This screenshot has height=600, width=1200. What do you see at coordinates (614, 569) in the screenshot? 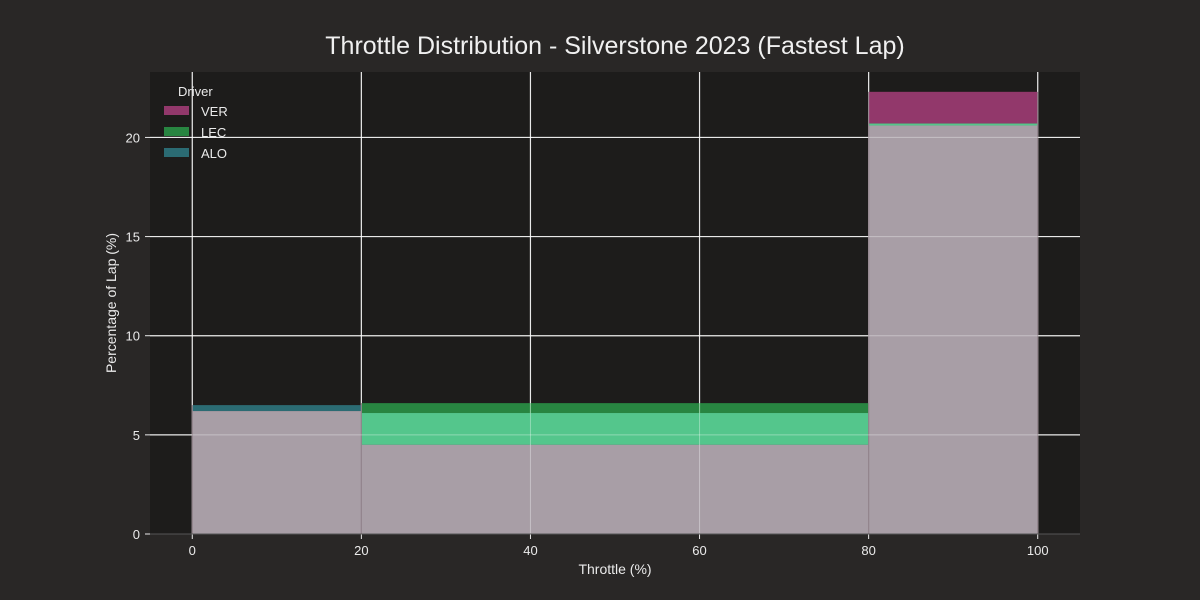
I see `x-axis-label: Throttle (%)` at bounding box center [614, 569].